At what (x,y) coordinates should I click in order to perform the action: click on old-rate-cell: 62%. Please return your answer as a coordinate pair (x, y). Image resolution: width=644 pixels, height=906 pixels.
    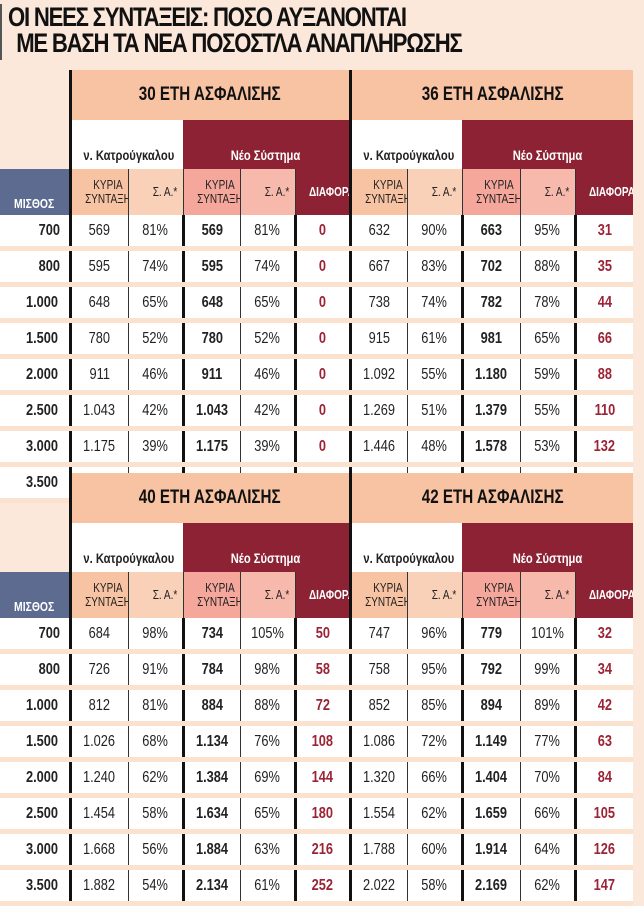
    Looking at the image, I should click on (155, 778).